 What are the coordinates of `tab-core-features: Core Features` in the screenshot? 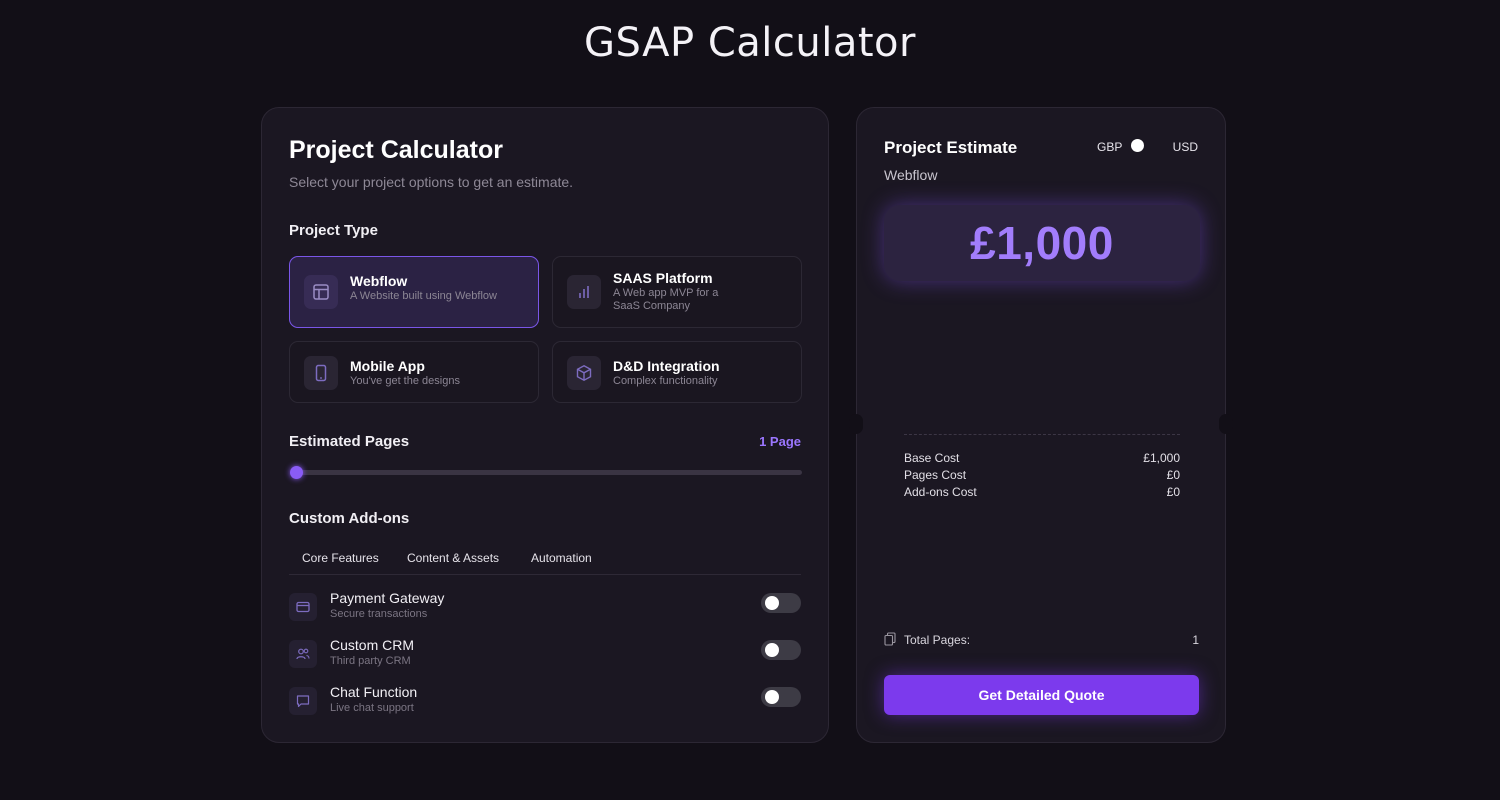 It's located at (340, 558).